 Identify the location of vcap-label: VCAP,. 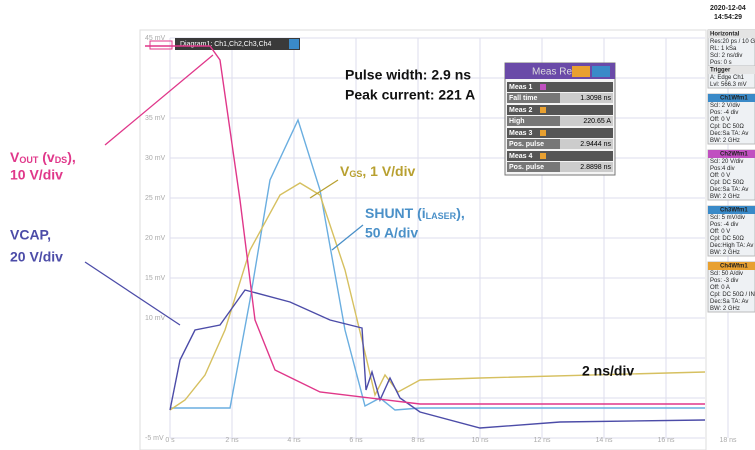
(30, 235).